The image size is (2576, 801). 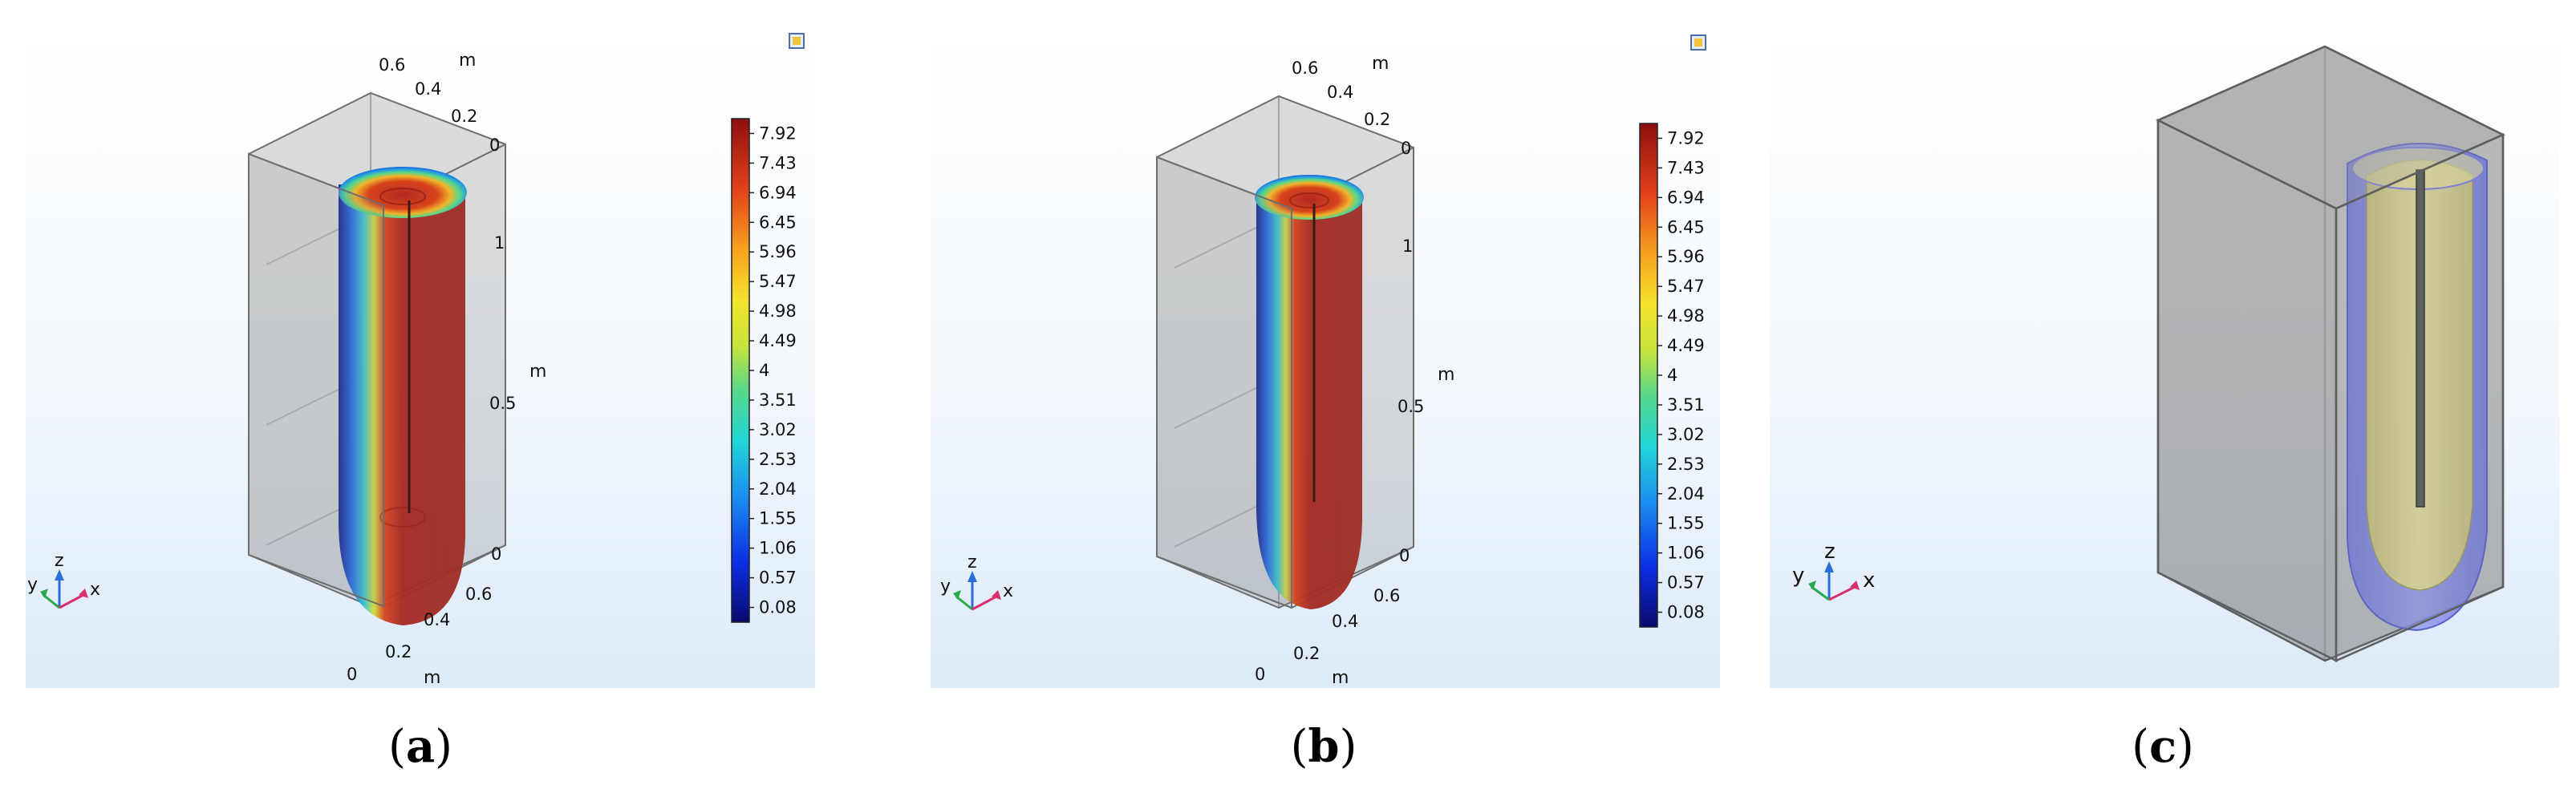 I want to click on caption-b-label: b, so click(x=1324, y=746).